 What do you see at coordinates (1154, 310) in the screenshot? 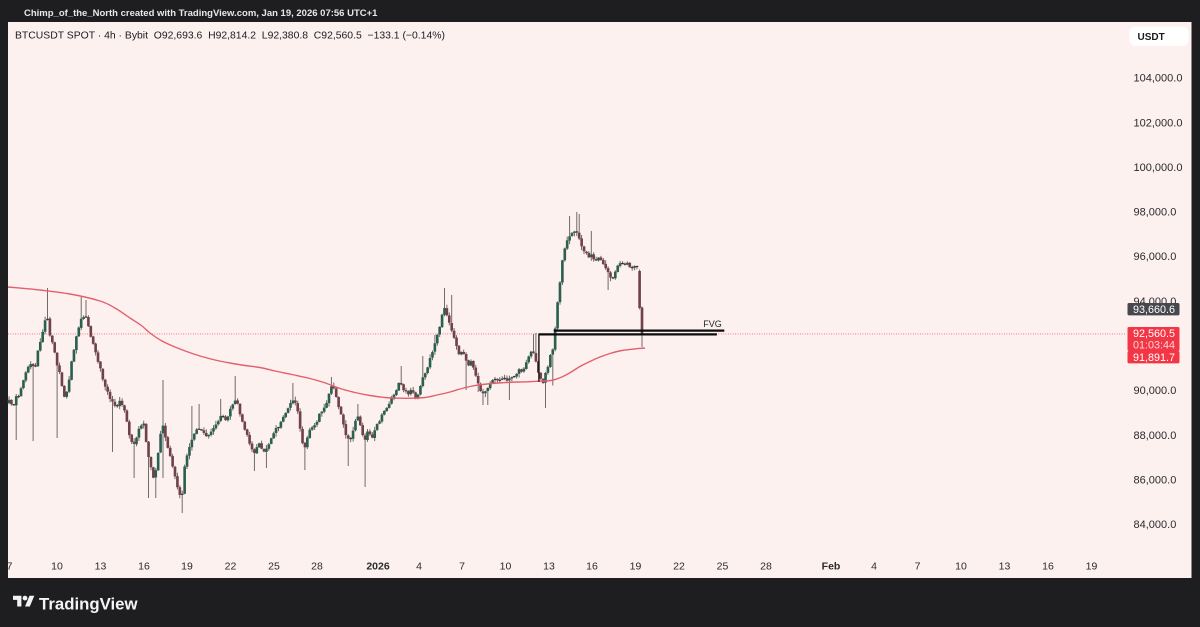
I see `svg-text: 93,660.6` at bounding box center [1154, 310].